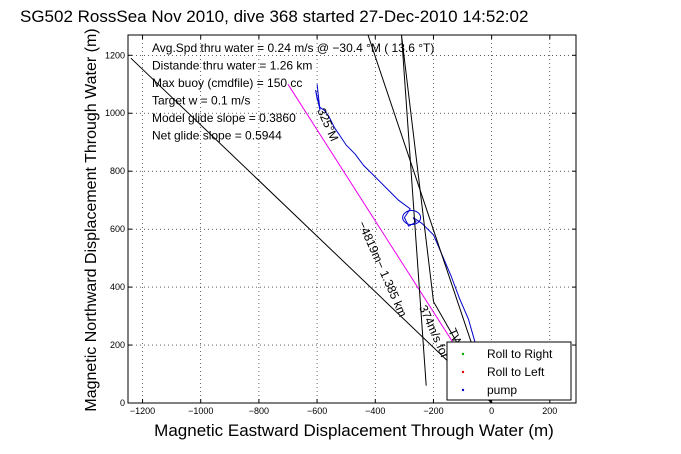 The image size is (681, 454). What do you see at coordinates (375, 411) in the screenshot?
I see `x-tick-label: −400` at bounding box center [375, 411].